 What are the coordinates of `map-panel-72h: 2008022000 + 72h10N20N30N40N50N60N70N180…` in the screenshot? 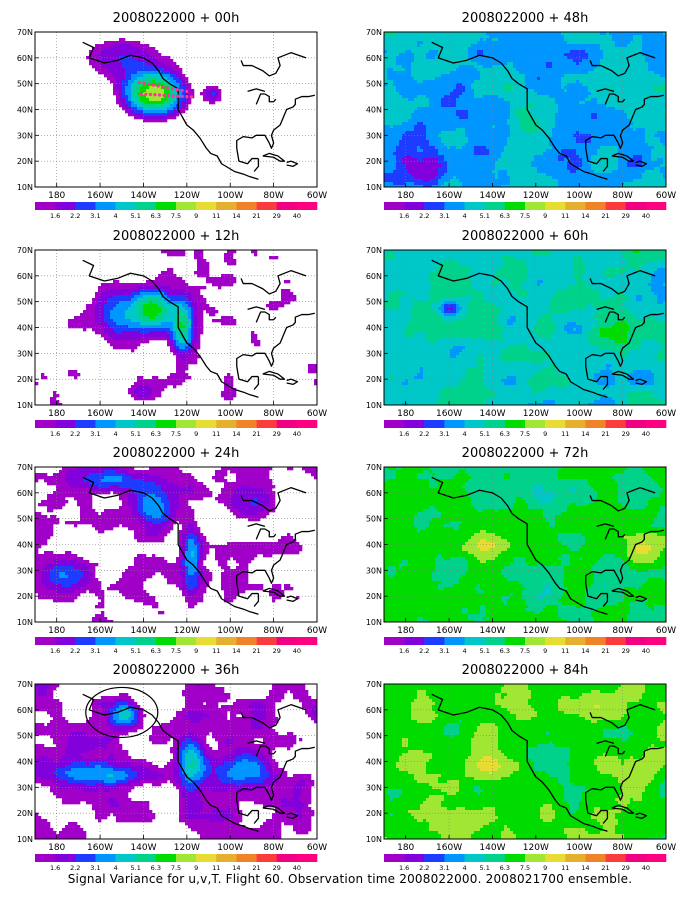 It's located at (521, 550).